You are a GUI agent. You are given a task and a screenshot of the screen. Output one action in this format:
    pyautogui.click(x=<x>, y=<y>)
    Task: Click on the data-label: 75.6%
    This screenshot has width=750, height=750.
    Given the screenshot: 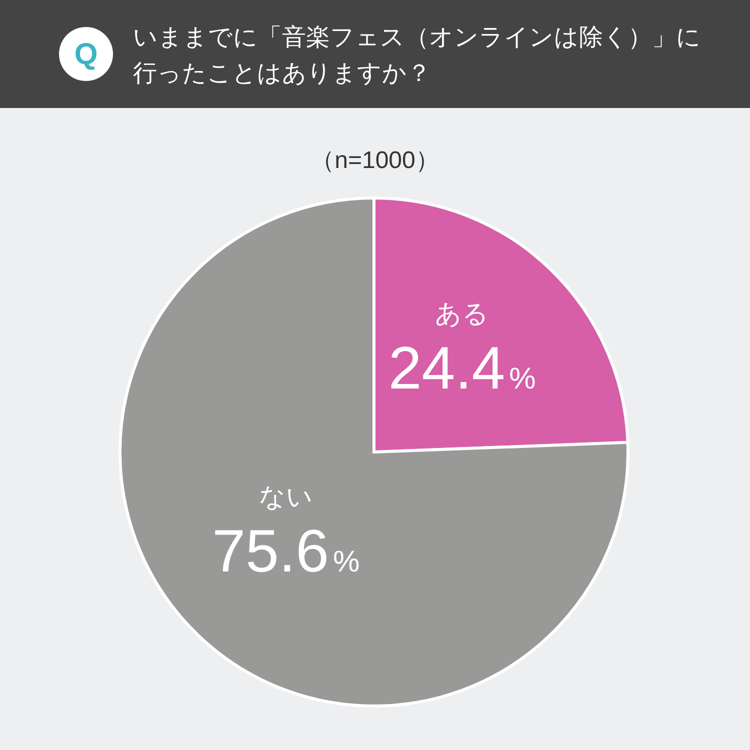 What is the action you would take?
    pyautogui.click(x=286, y=550)
    